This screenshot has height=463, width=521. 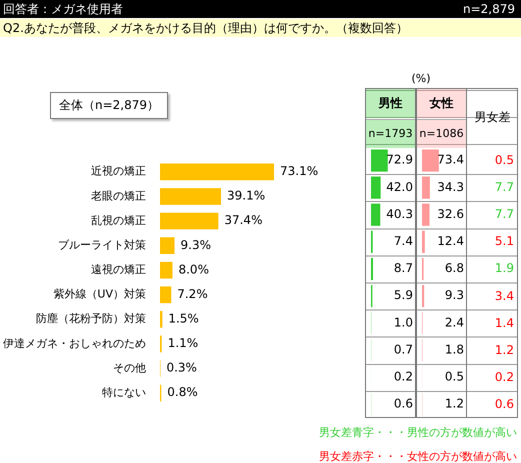 What do you see at coordinates (403, 268) in the screenshot?
I see `data-label: 8.7` at bounding box center [403, 268].